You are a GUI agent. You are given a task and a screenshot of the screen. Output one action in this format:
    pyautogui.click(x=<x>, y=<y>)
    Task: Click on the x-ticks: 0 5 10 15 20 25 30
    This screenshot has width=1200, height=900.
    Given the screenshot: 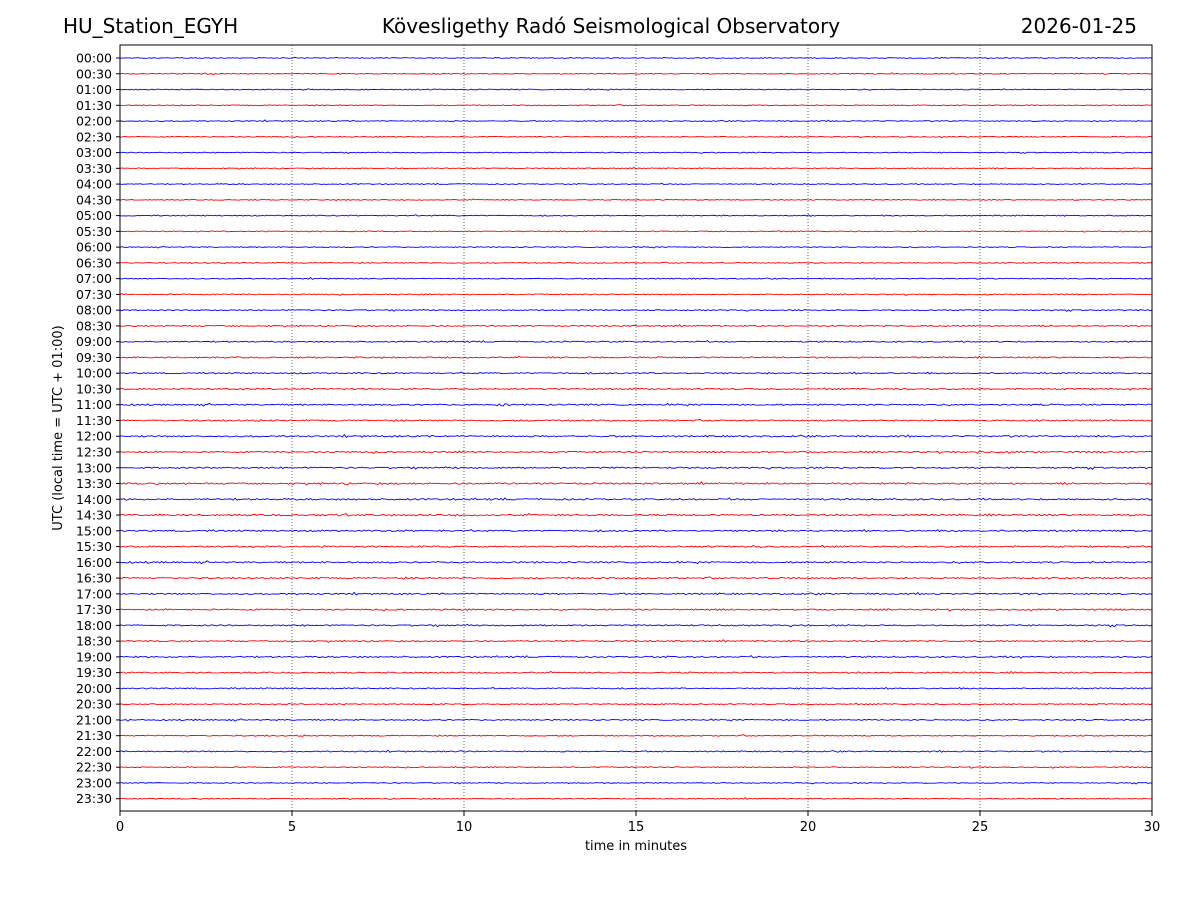 What is the action you would take?
    pyautogui.click(x=638, y=823)
    